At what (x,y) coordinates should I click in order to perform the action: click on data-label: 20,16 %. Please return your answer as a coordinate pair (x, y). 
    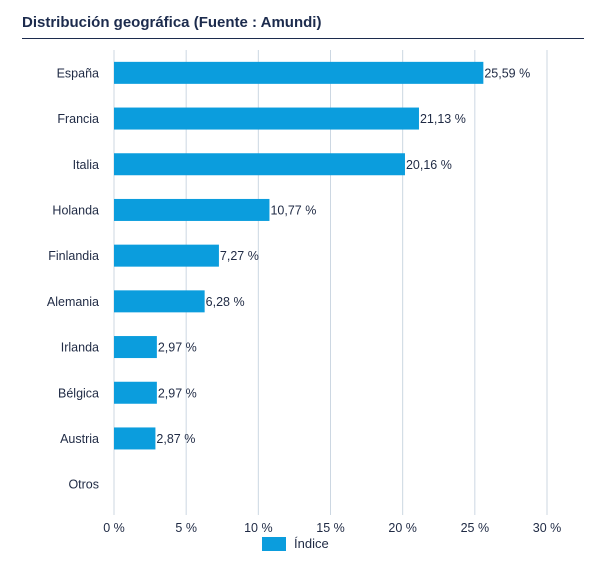
    Looking at the image, I should click on (429, 165).